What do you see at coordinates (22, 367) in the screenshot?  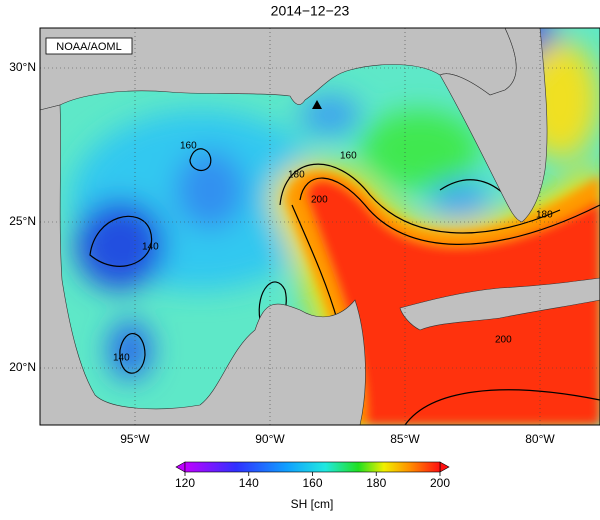 I see `lat-label: 20°N` at bounding box center [22, 367].